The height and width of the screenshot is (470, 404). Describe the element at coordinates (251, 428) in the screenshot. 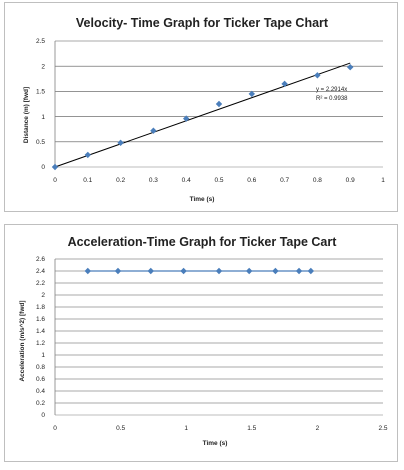

I see `x-tick-label: 1.5` at that location.